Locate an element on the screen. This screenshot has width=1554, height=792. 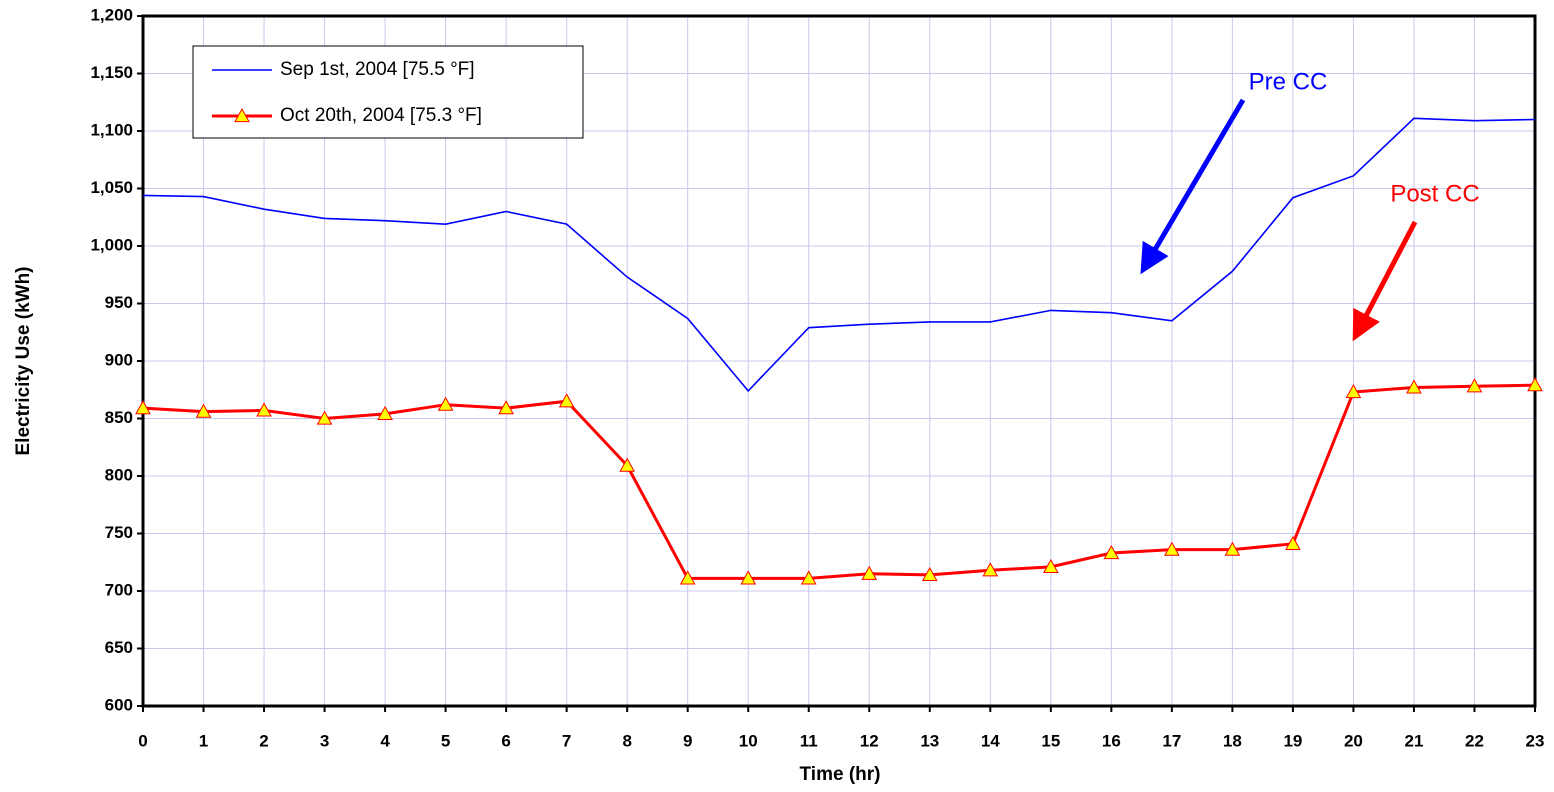
y-tick-label: 1,000 is located at coordinates (111, 244).